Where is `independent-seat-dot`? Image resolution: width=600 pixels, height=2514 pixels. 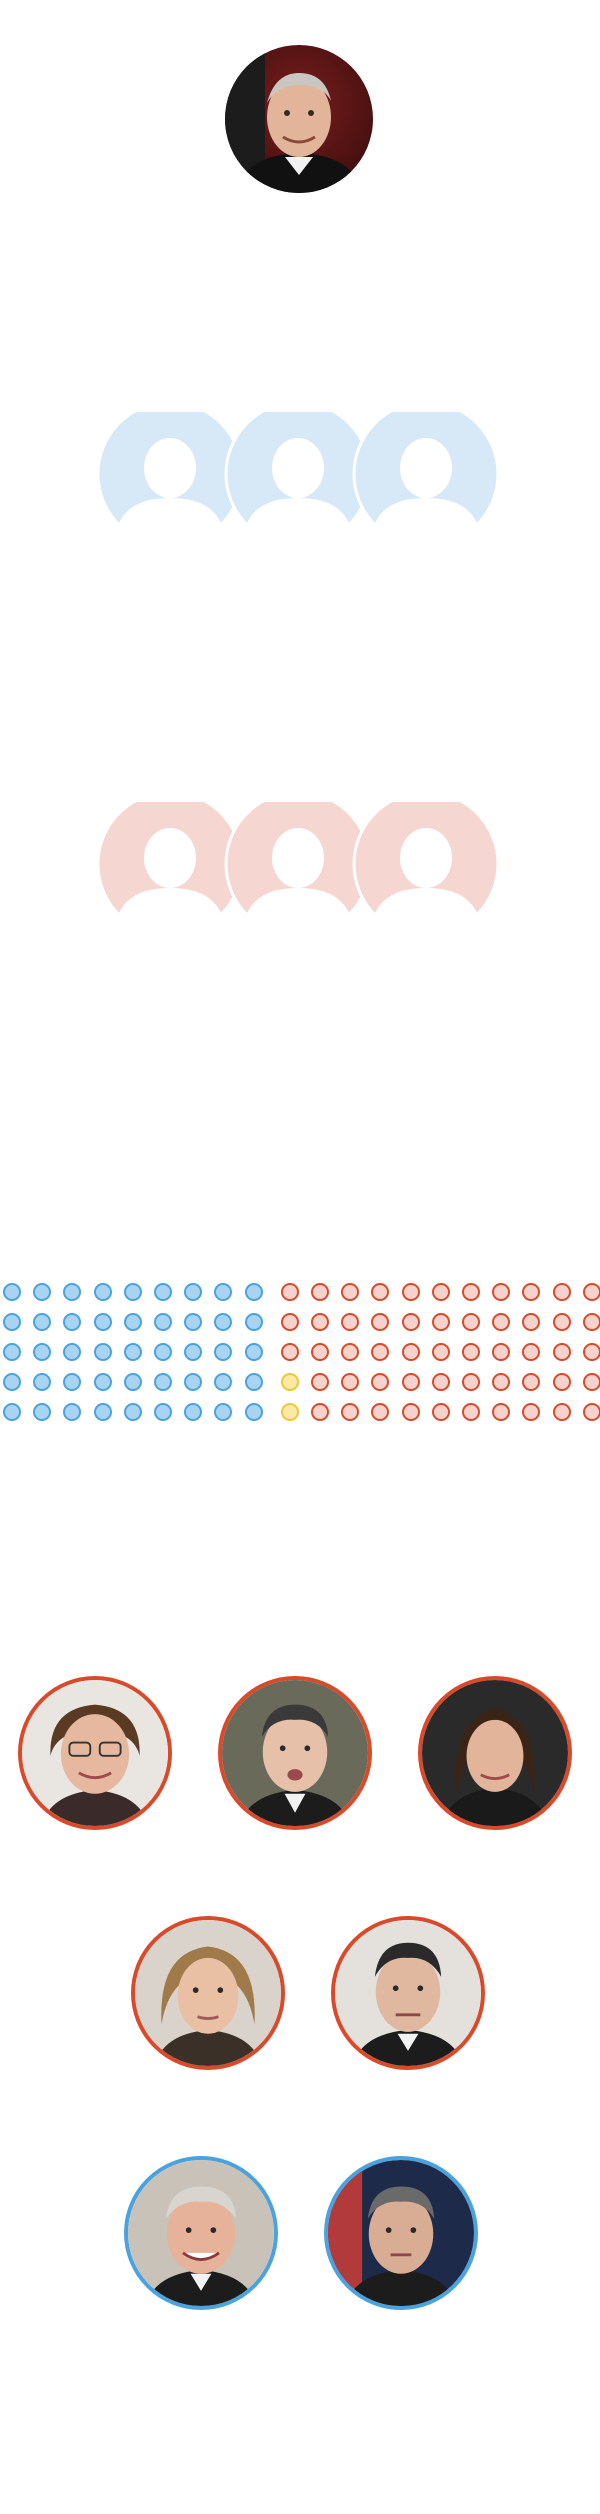
independent-seat-dot is located at coordinates (289, 1412).